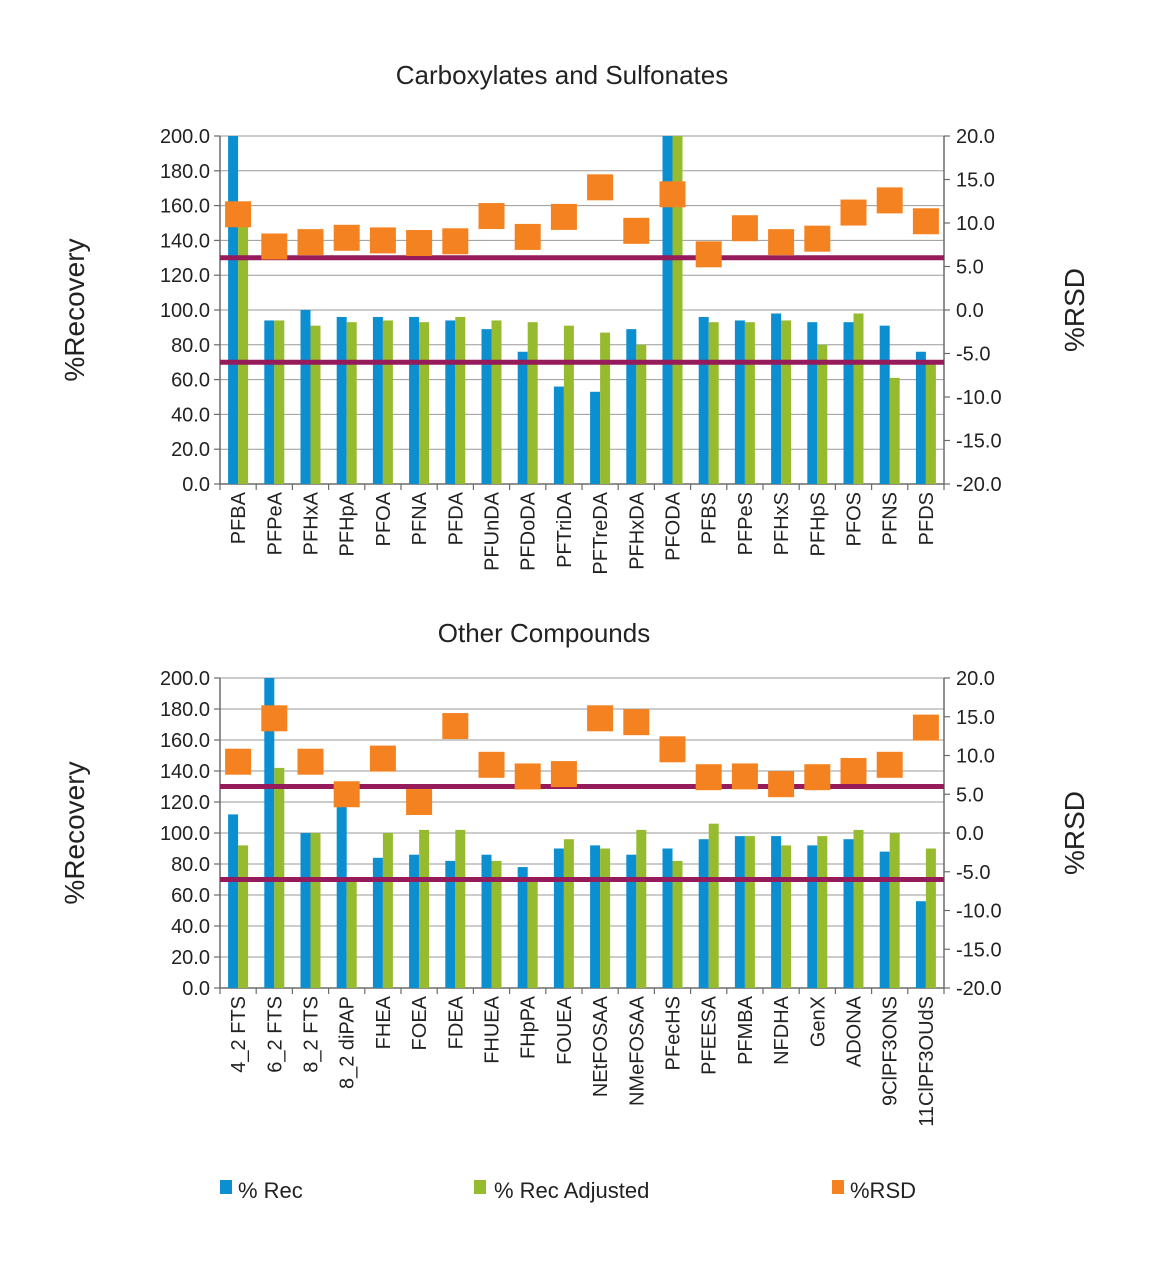  Describe the element at coordinates (348, 1042) in the screenshot. I see `x-category-label: 8_2 diPAP` at that location.